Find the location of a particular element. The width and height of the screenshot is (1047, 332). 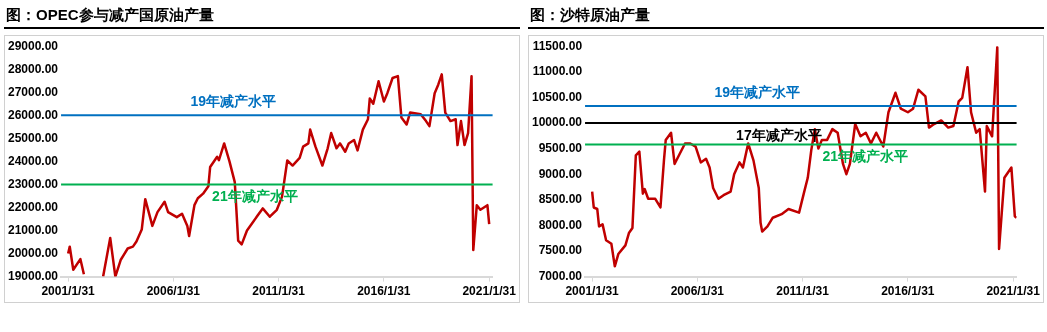

y-tick-label: 10000.00 is located at coordinates (557, 122).